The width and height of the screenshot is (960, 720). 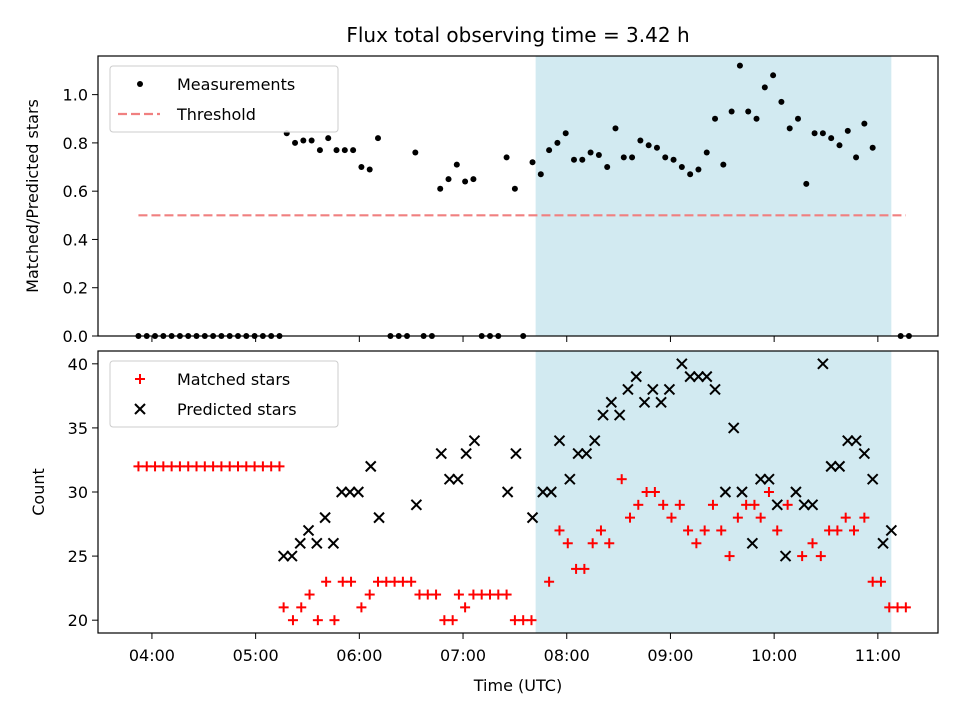 What do you see at coordinates (224, 394) in the screenshot?
I see `legend-box` at bounding box center [224, 394].